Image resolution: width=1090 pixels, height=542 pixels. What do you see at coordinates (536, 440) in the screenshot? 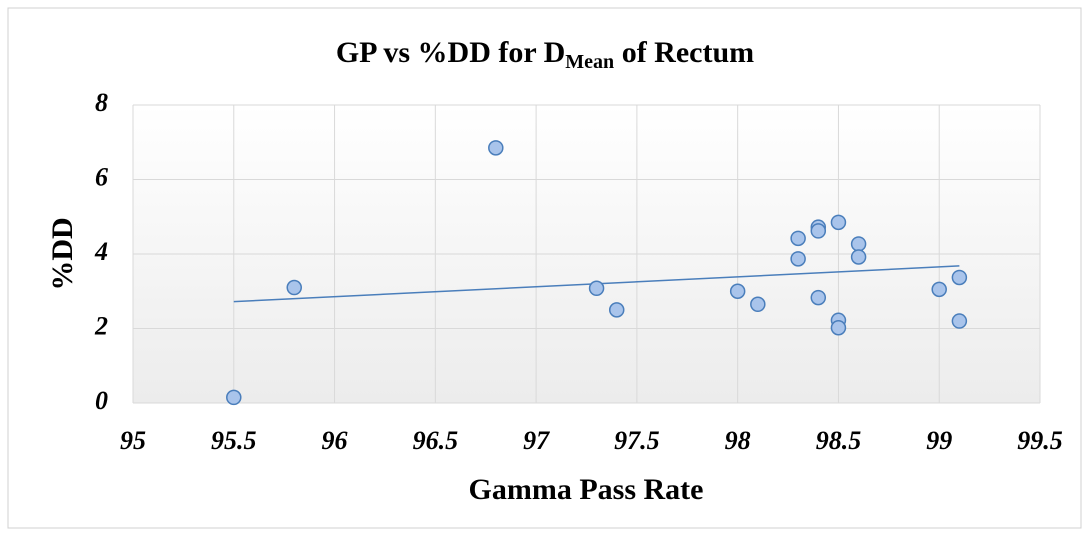
I see `x-tick-label: 97` at bounding box center [536, 440].